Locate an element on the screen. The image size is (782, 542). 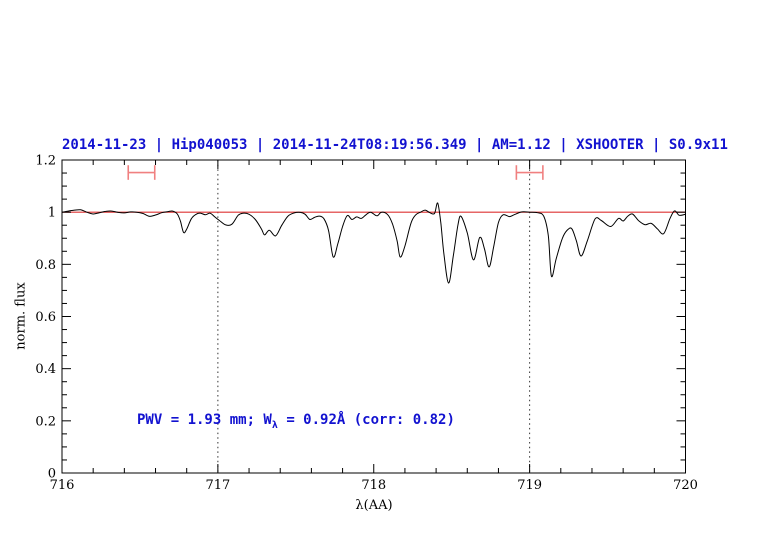
y-tick-label: 1 is located at coordinates (52, 213).